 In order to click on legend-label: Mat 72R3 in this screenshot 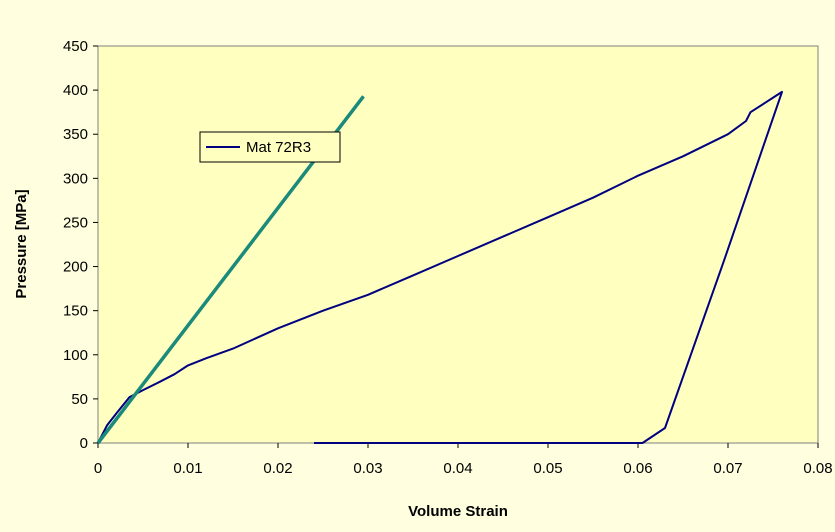, I will do `click(278, 147)`.